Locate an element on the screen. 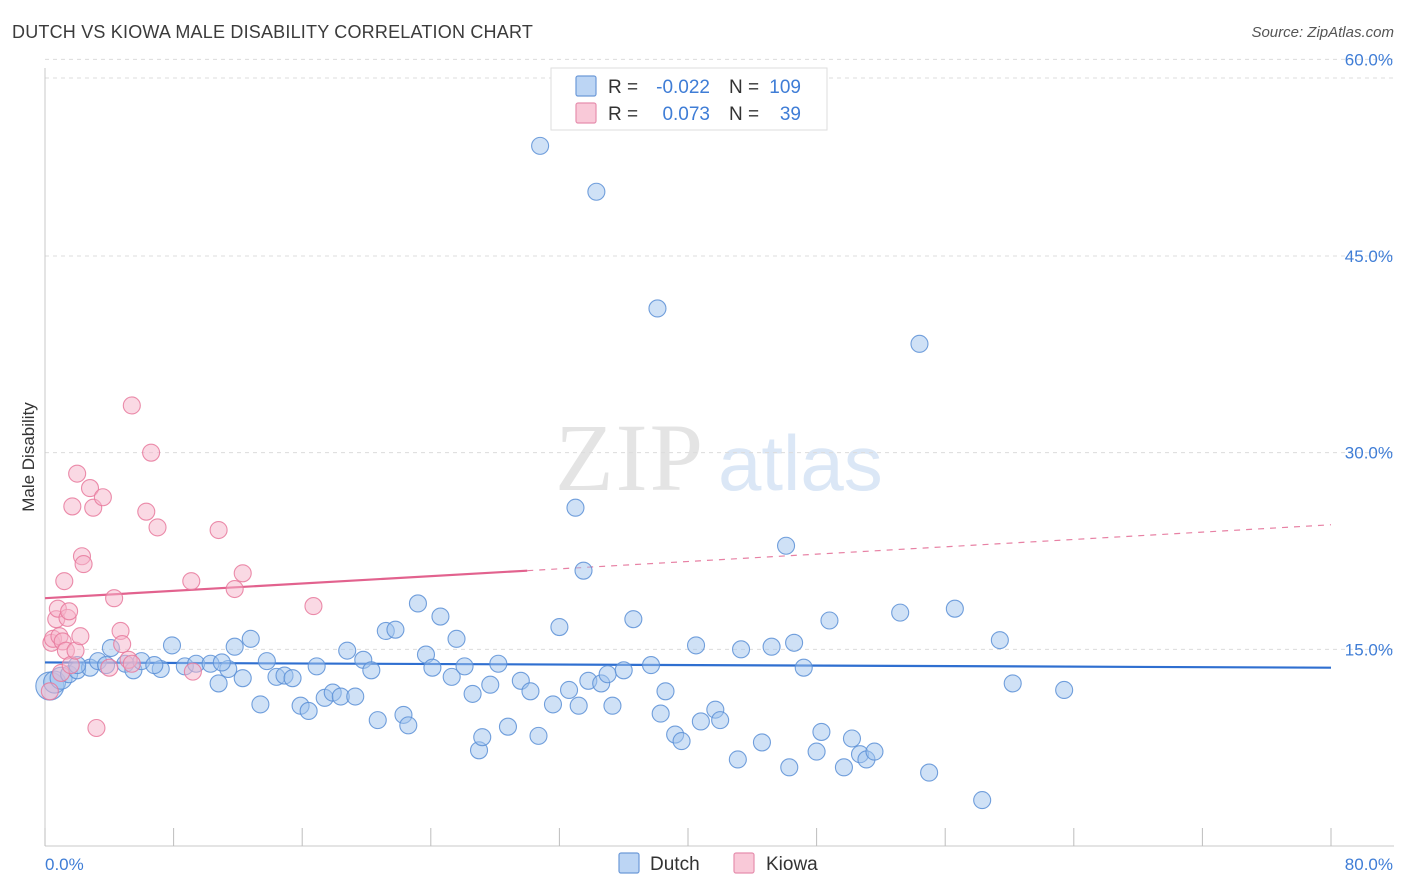  x-ticks is located at coordinates (688, 837).